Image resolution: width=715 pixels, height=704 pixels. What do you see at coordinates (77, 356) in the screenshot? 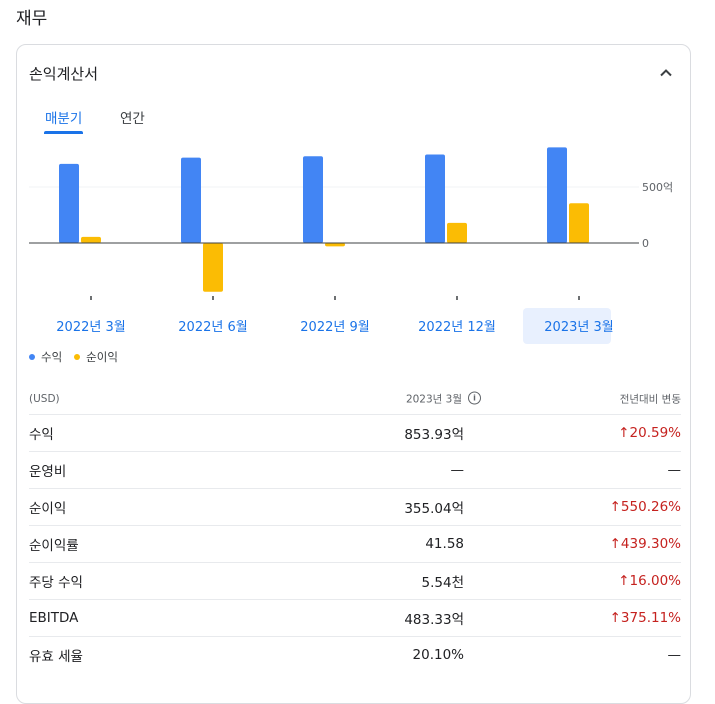
I see `net-income-dot-icon` at bounding box center [77, 356].